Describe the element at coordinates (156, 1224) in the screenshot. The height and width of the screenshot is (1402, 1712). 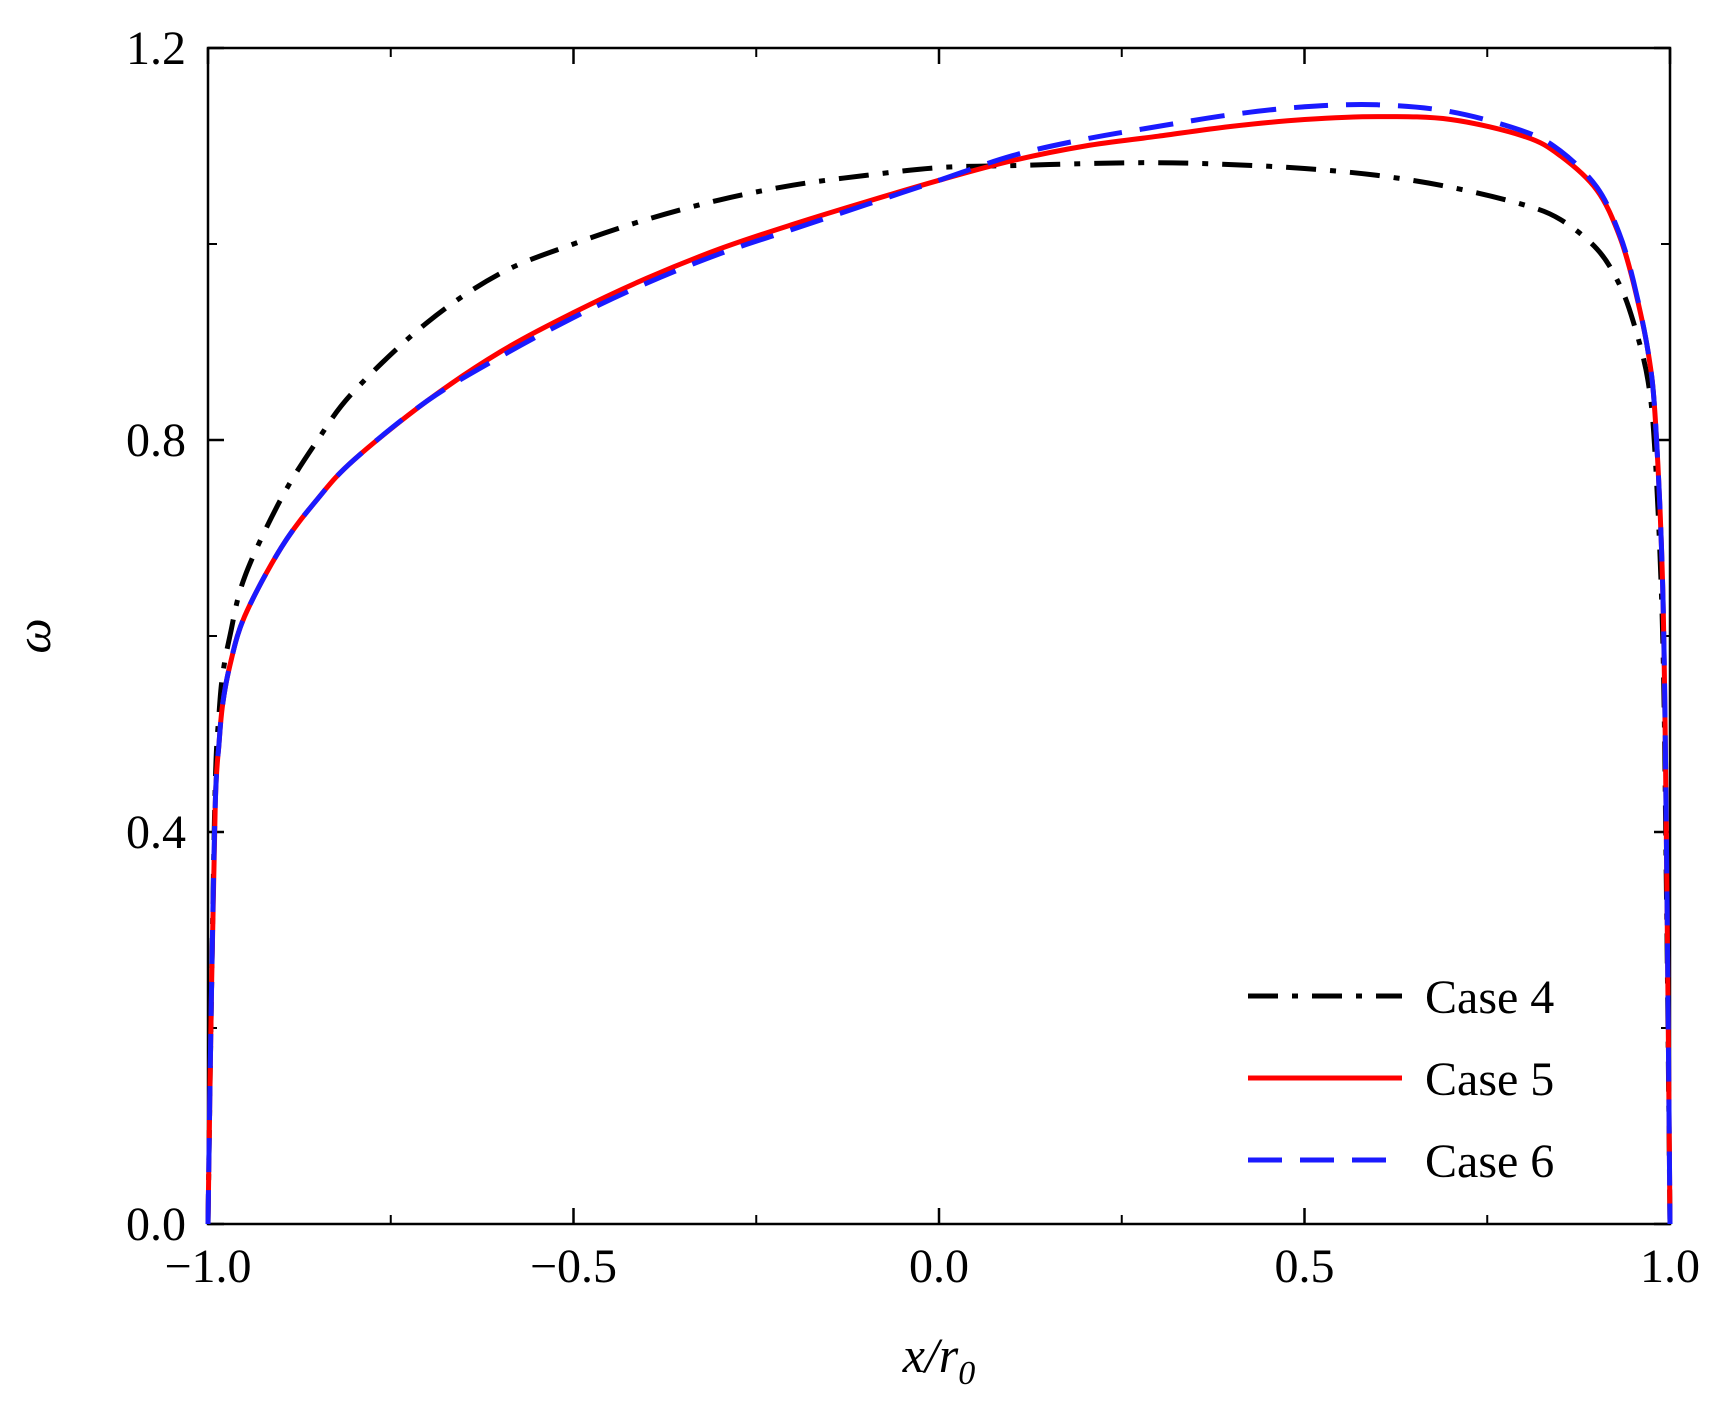
I see `y-tick-label: 0.0` at that location.